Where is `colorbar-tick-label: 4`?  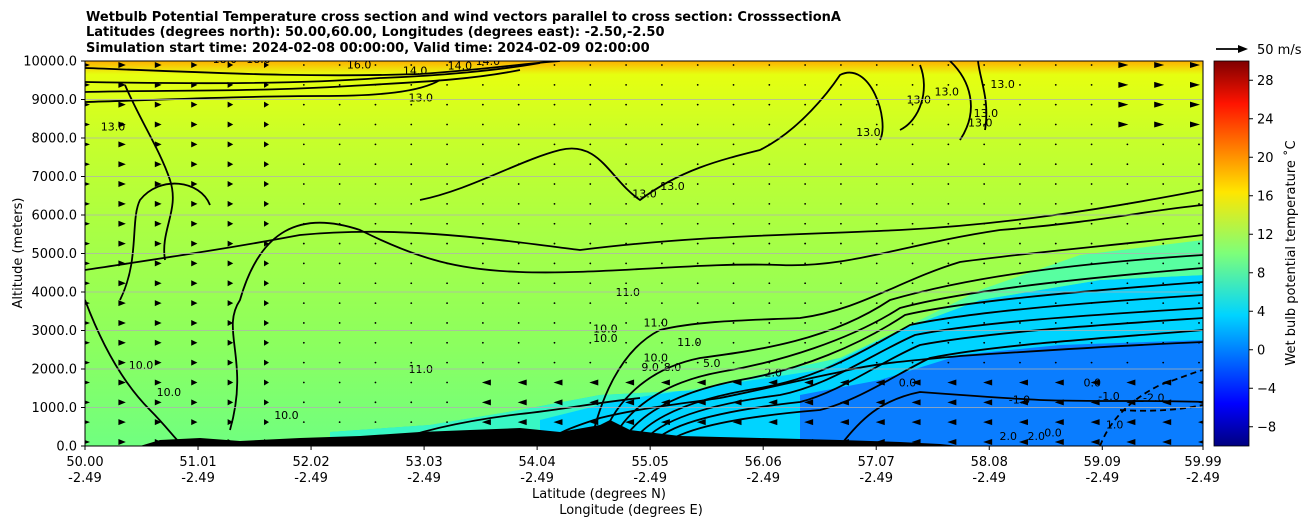
colorbar-tick-label: 4 is located at coordinates (1261, 312).